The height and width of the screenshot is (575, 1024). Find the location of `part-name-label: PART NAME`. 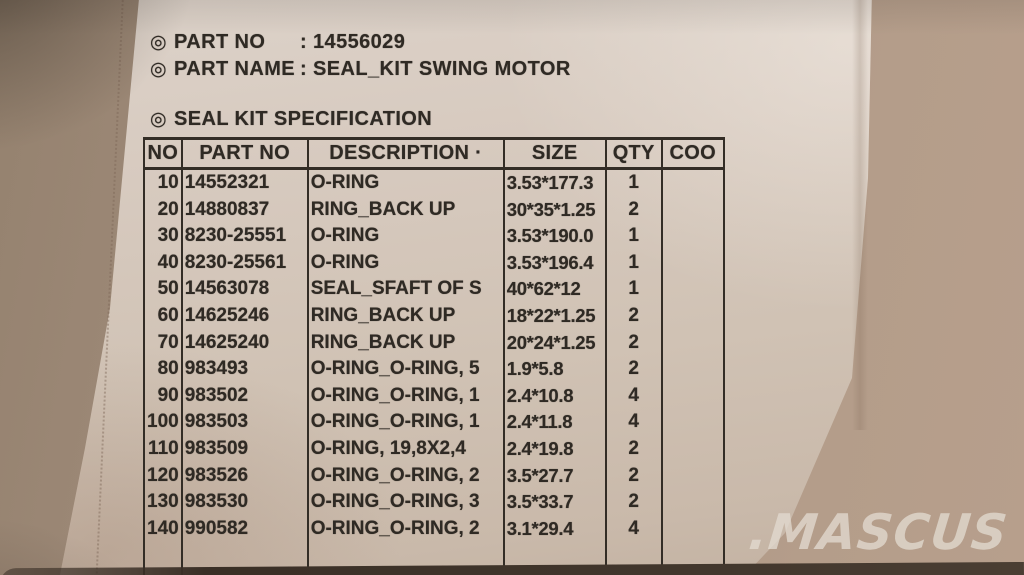

part-name-label: PART NAME is located at coordinates (235, 69).